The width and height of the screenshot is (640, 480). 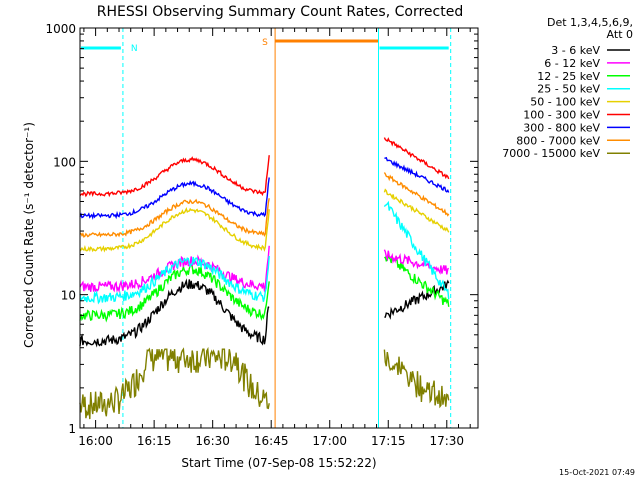 I want to click on x-tick-label: 17:00, so click(x=329, y=441).